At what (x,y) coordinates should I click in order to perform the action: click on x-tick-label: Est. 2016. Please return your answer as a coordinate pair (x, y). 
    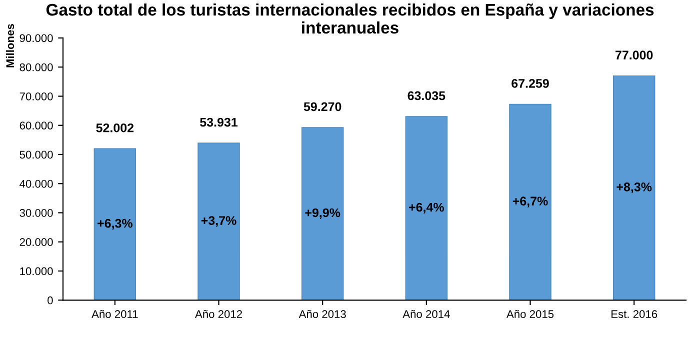
    Looking at the image, I should click on (635, 314).